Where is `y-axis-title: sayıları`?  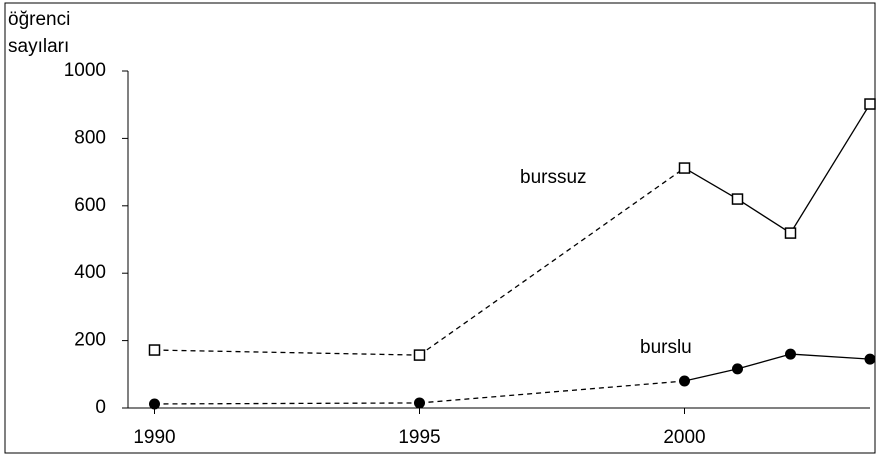
y-axis-title: sayıları is located at coordinates (38, 46).